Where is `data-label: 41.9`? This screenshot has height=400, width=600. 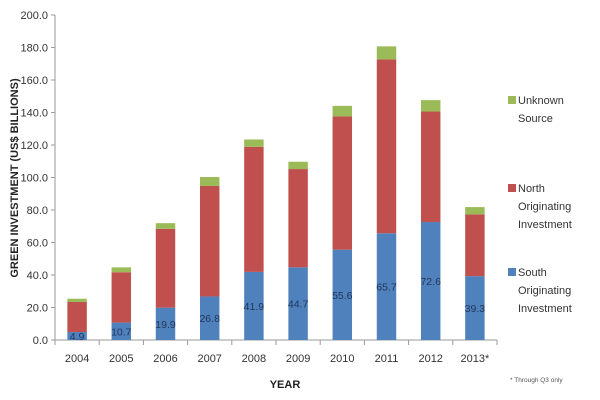
data-label: 41.9 is located at coordinates (254, 307).